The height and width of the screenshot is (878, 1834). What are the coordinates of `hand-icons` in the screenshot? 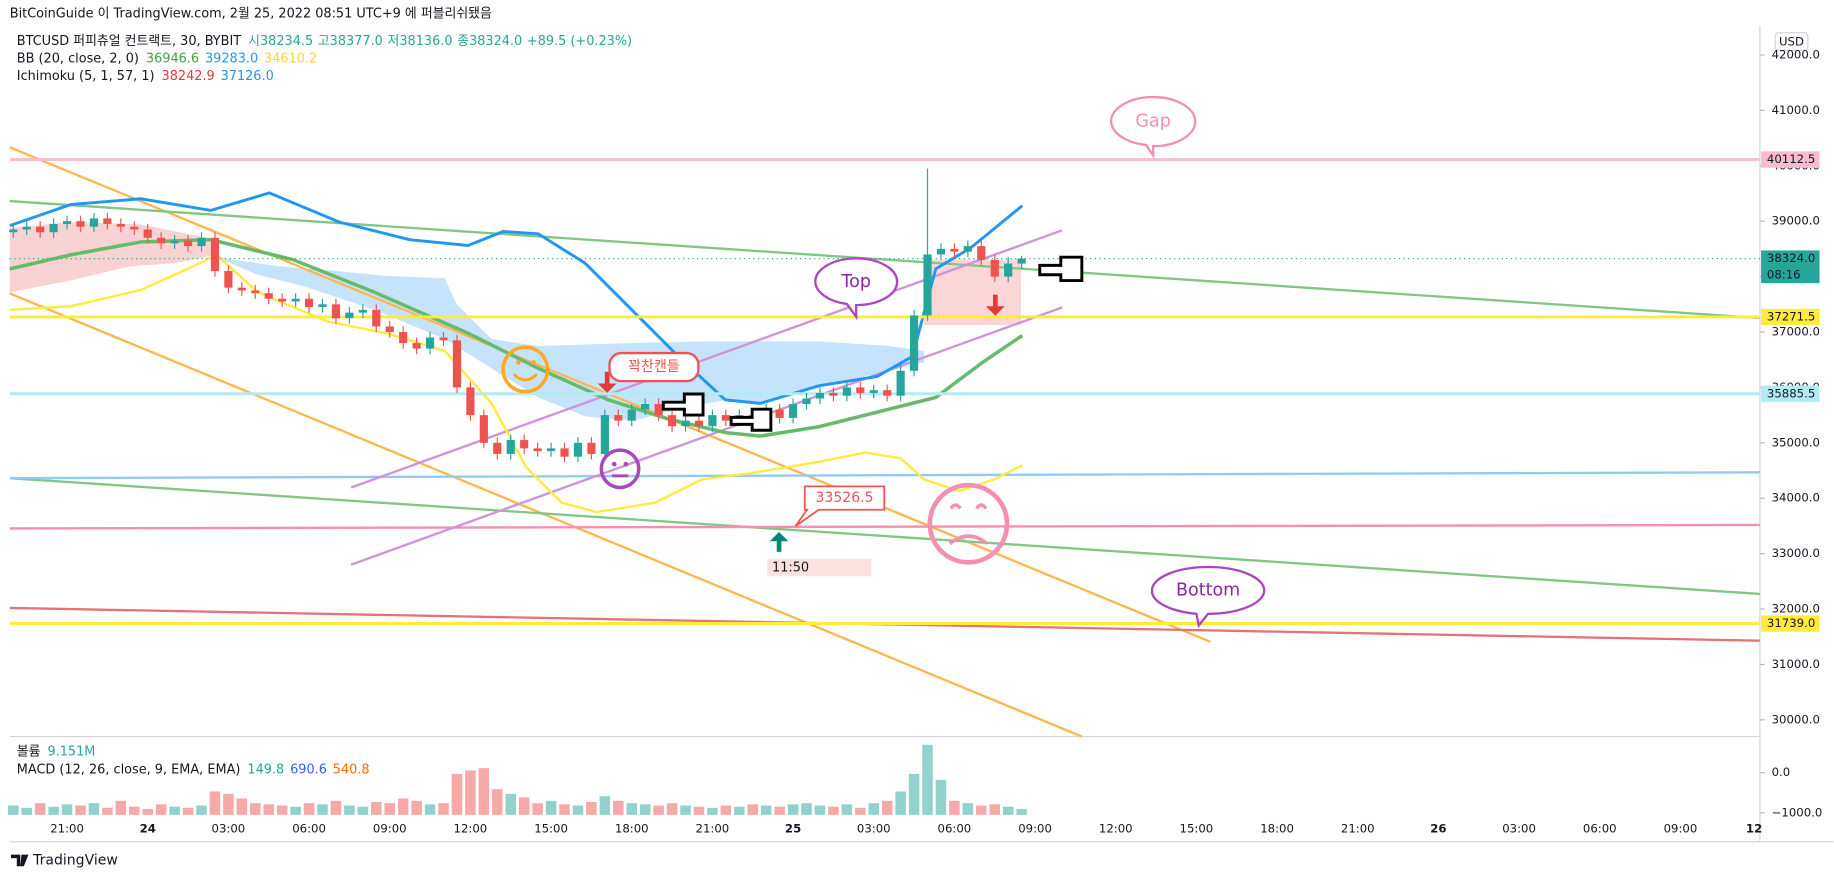 It's located at (872, 343).